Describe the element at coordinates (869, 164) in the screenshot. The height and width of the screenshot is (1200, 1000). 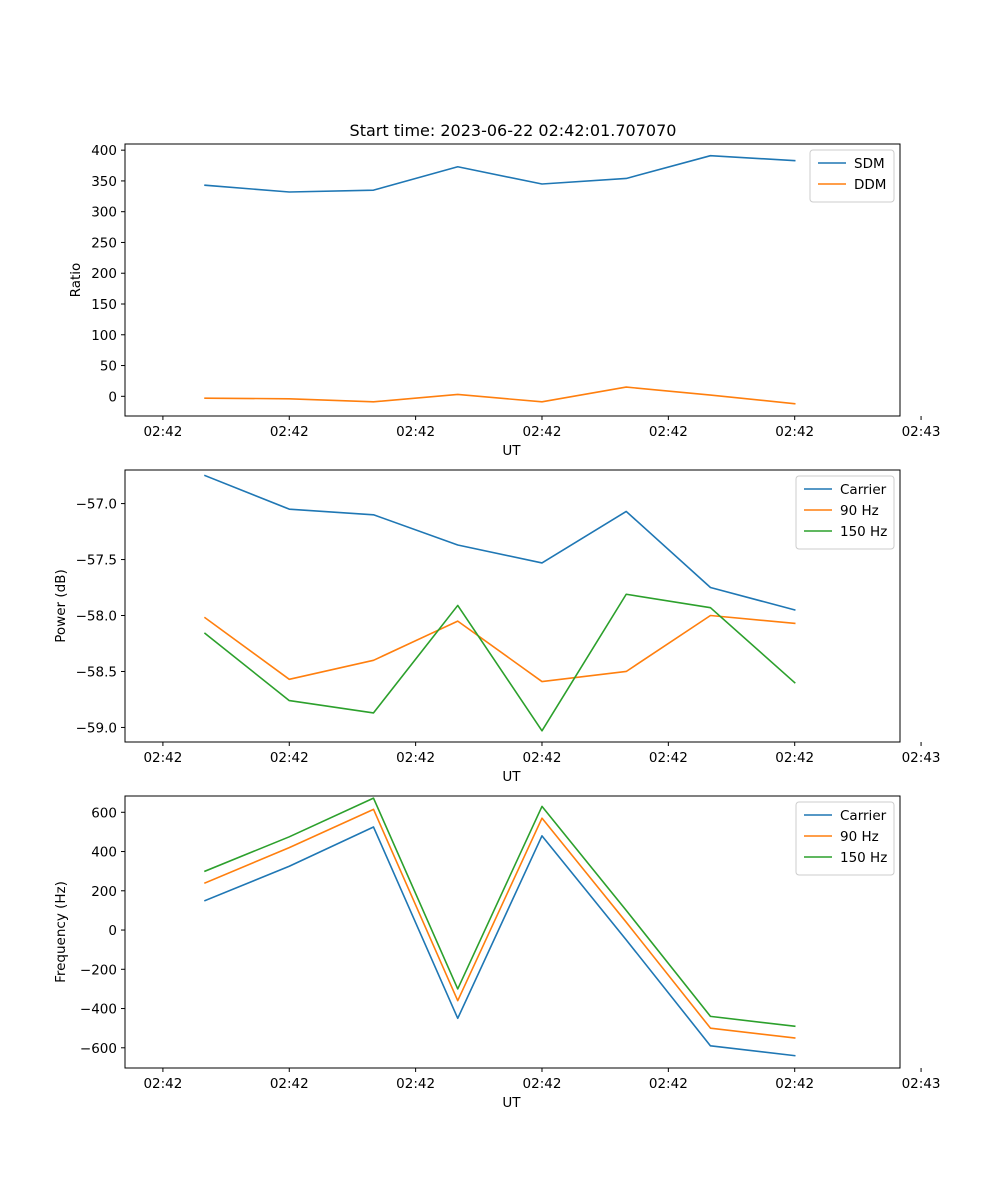
I see `legend-entry-sdm: SDM` at that location.